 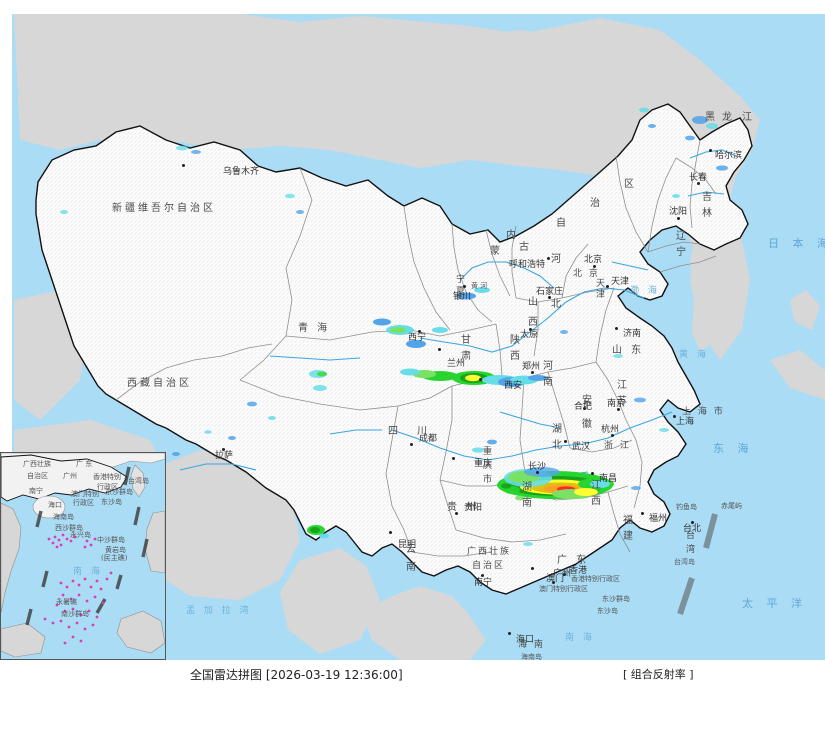 I want to click on inset-label: 中沙群岛, so click(x=111, y=540).